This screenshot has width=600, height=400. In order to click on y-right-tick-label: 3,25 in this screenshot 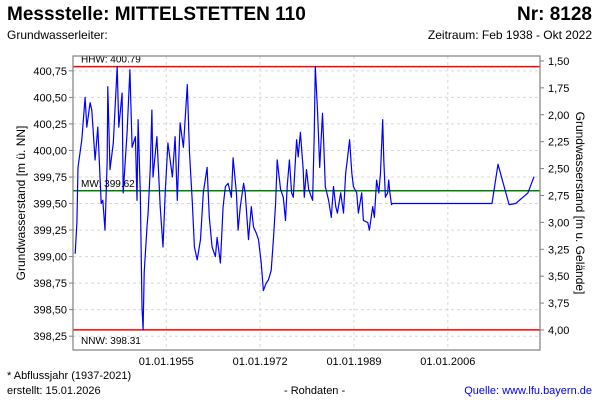, I will do `click(558, 250)`.